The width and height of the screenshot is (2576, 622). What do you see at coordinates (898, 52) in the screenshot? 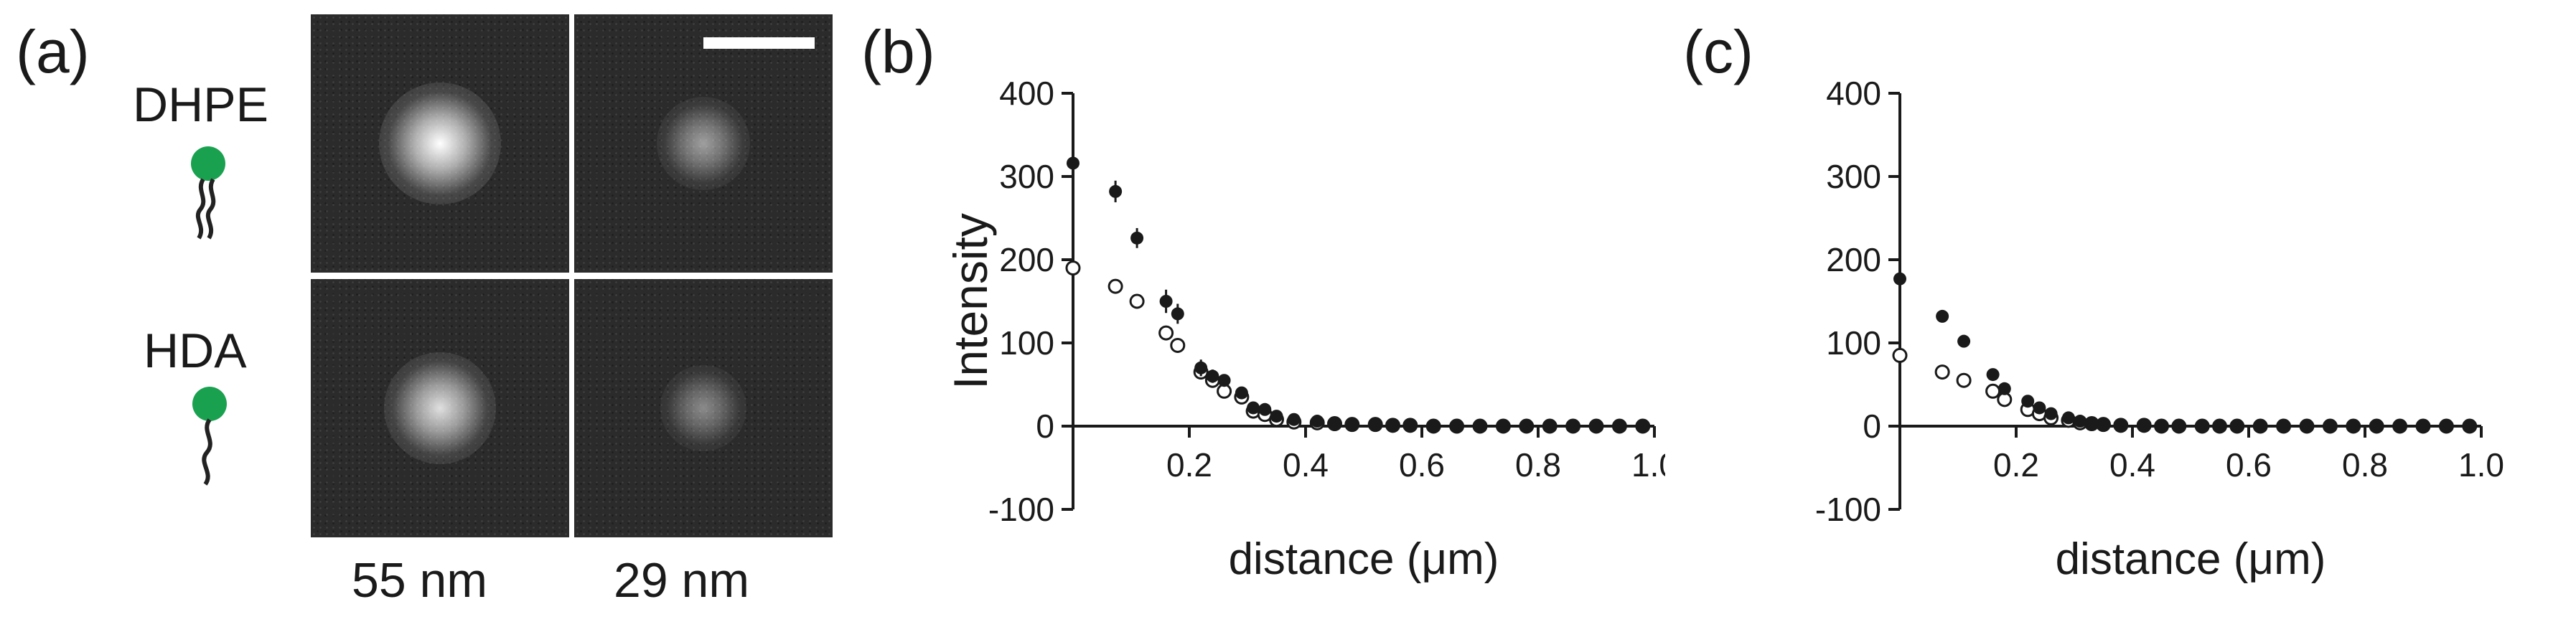
I see `panel-b-letter: (b)` at bounding box center [898, 52].